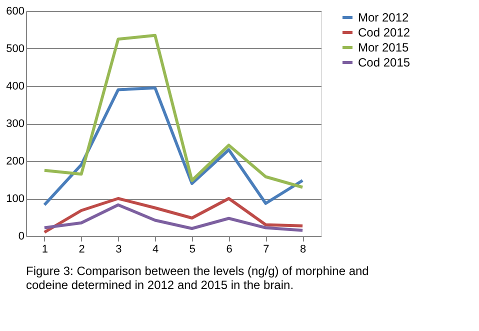 This screenshot has width=479, height=331. Describe the element at coordinates (192, 250) in the screenshot. I see `x-tick-label: 5` at that location.